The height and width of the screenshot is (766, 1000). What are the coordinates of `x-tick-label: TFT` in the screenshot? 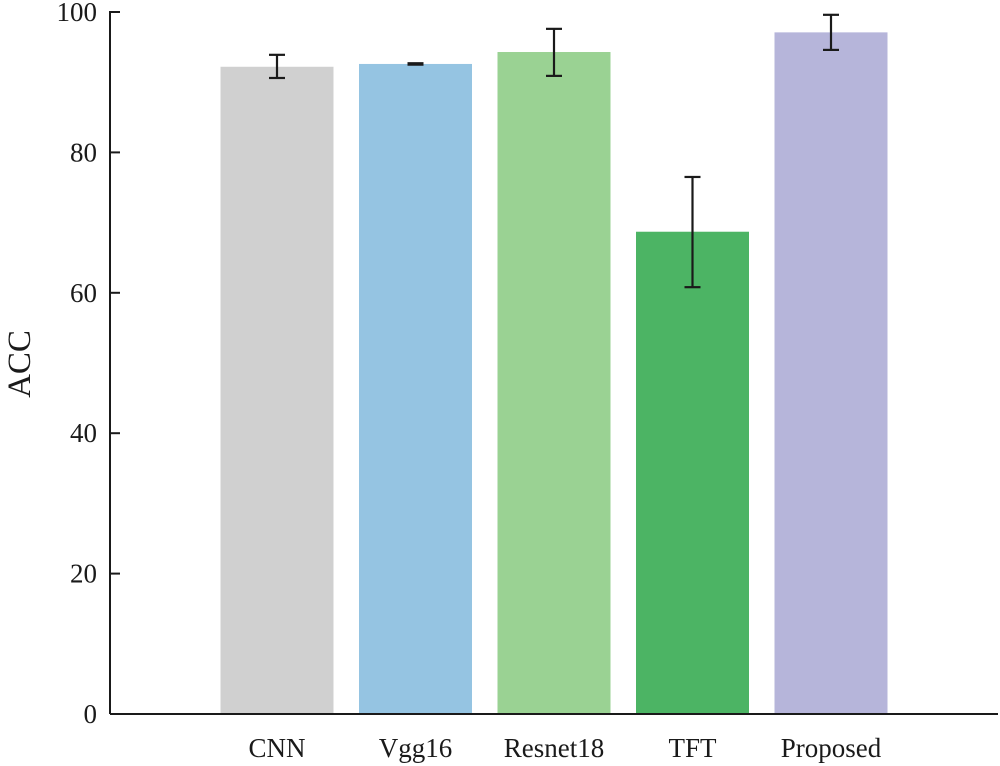 It's located at (692, 748).